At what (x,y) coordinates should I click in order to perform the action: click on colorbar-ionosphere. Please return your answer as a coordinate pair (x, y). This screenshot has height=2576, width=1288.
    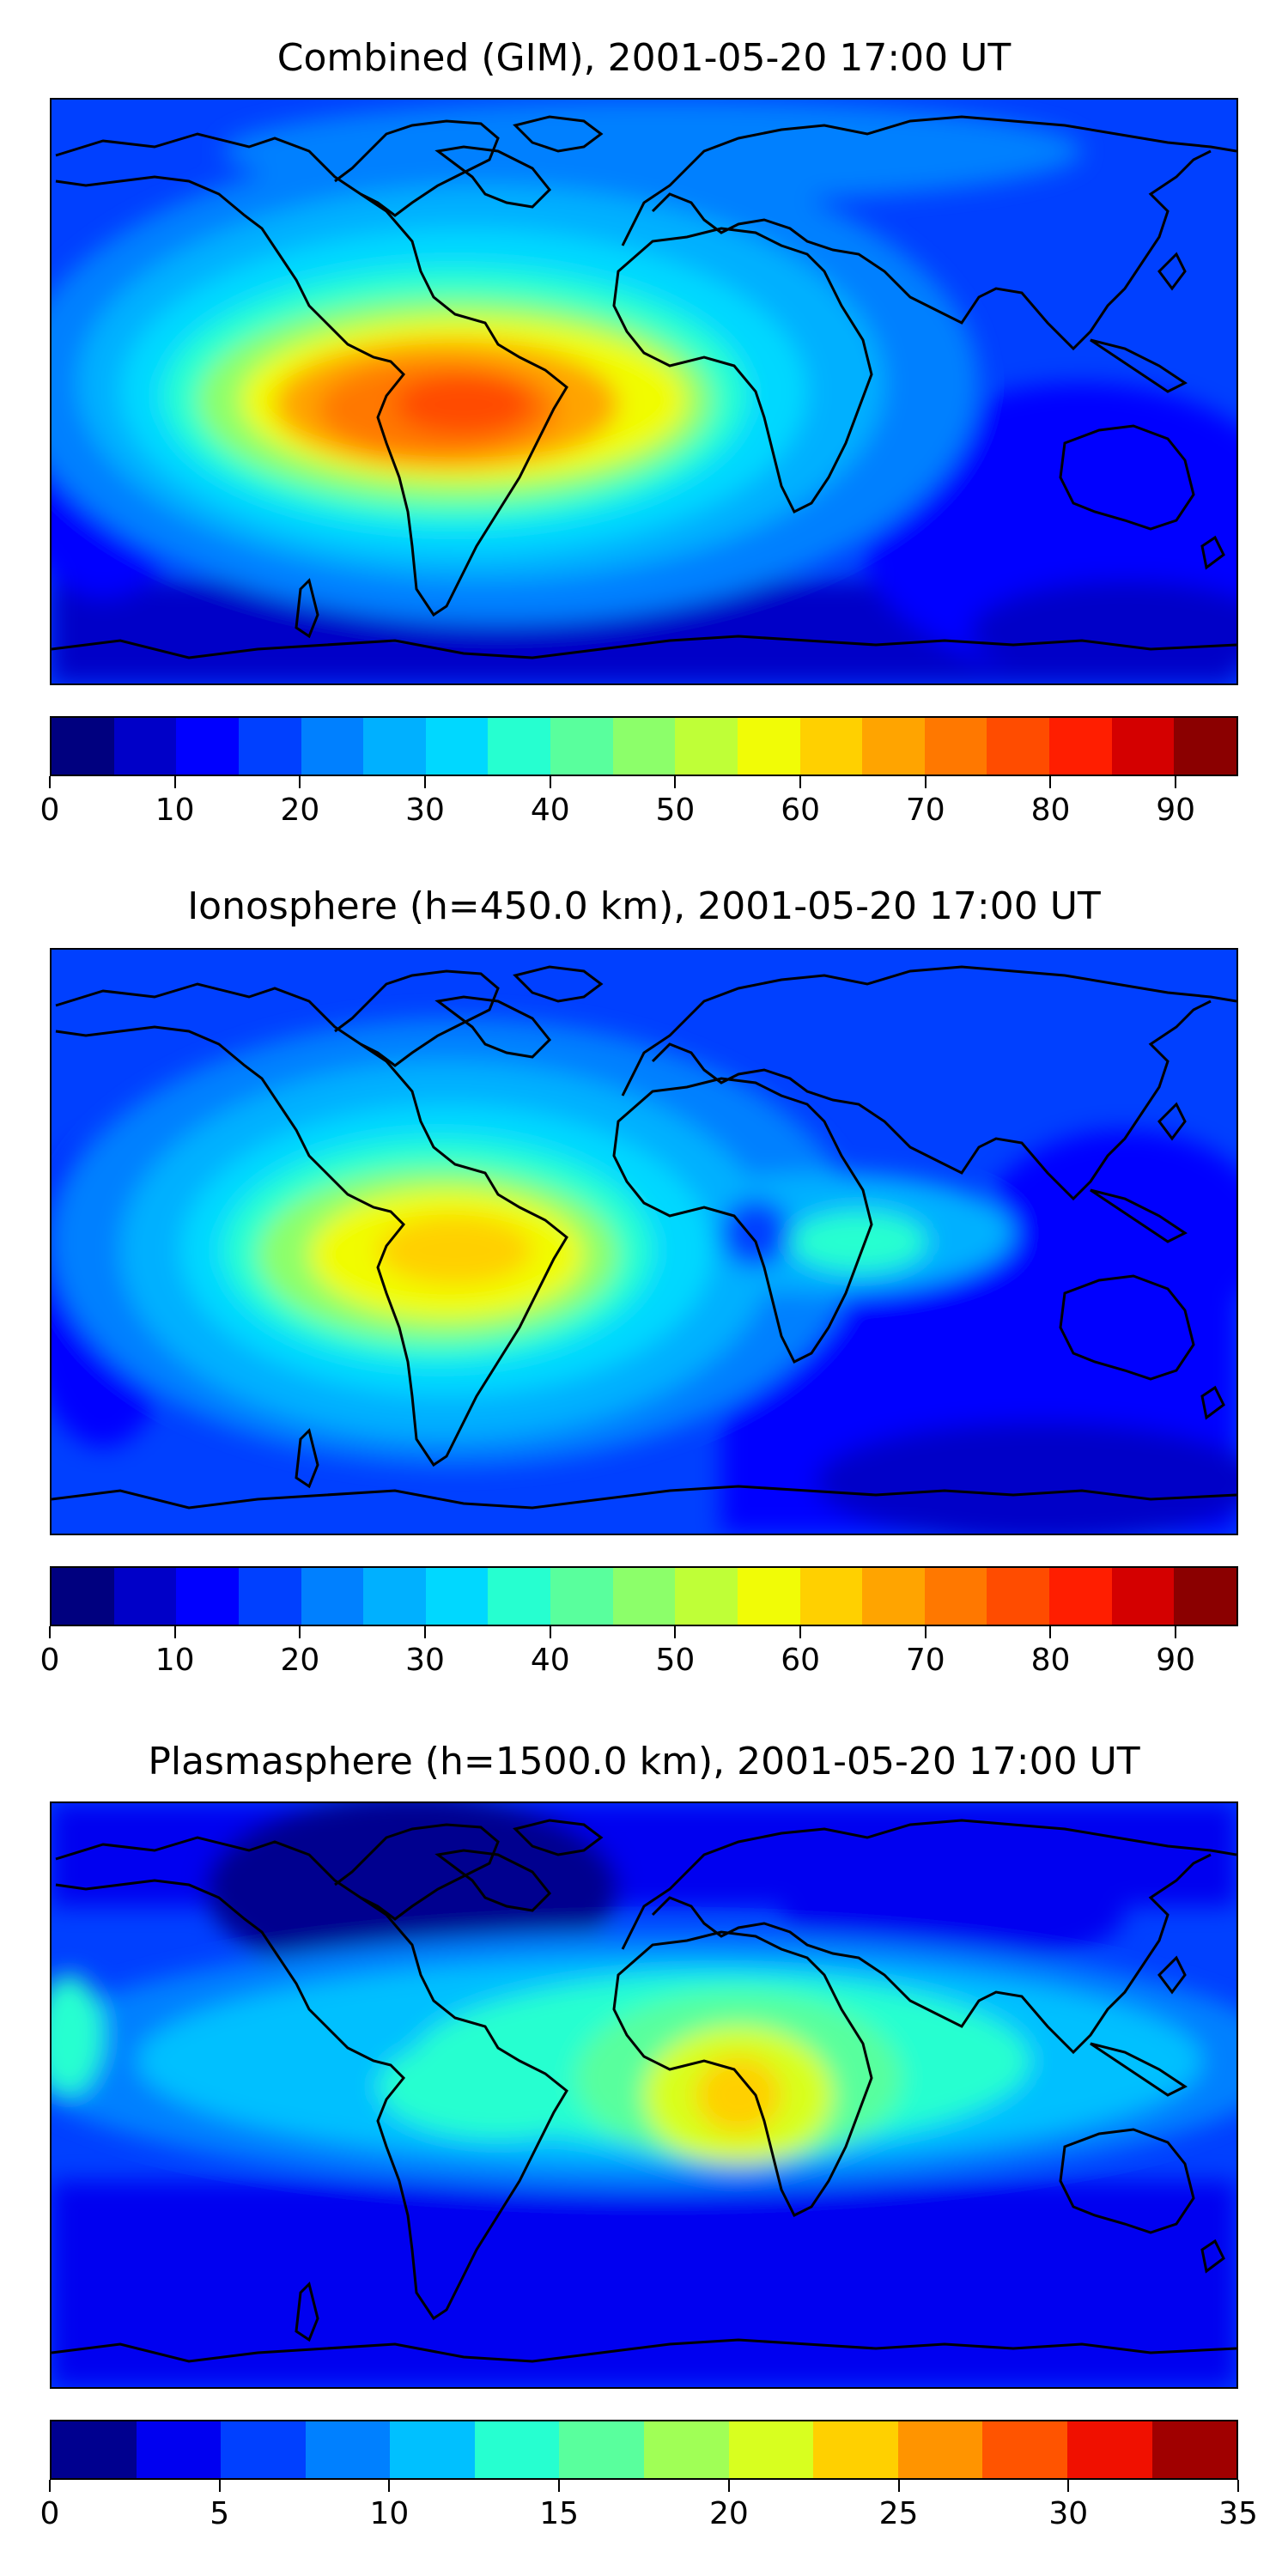
    Looking at the image, I should click on (644, 1596).